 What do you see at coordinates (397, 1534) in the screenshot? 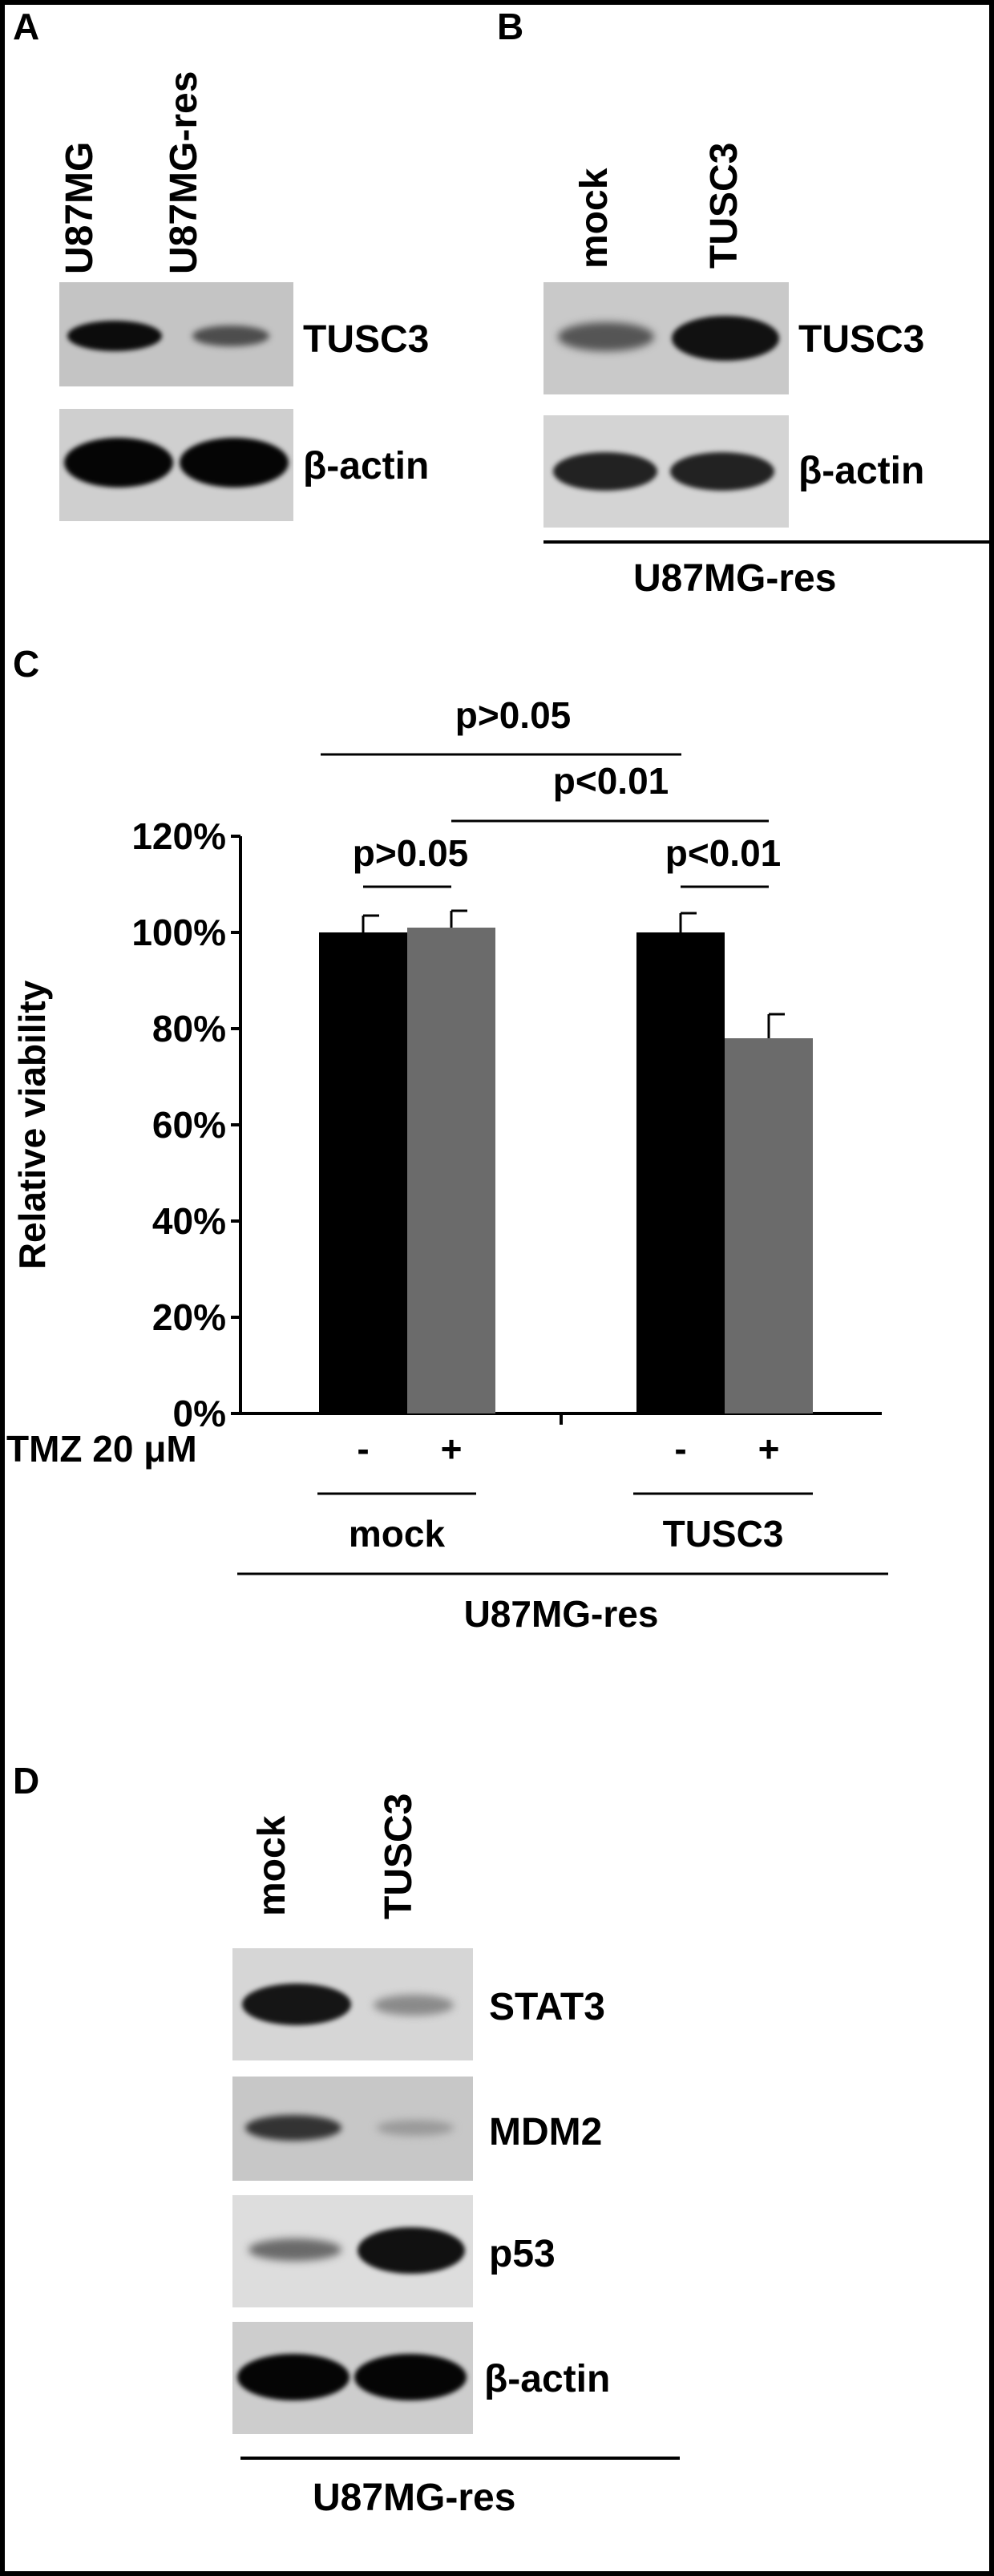
I see `group-label-mock: mock` at bounding box center [397, 1534].